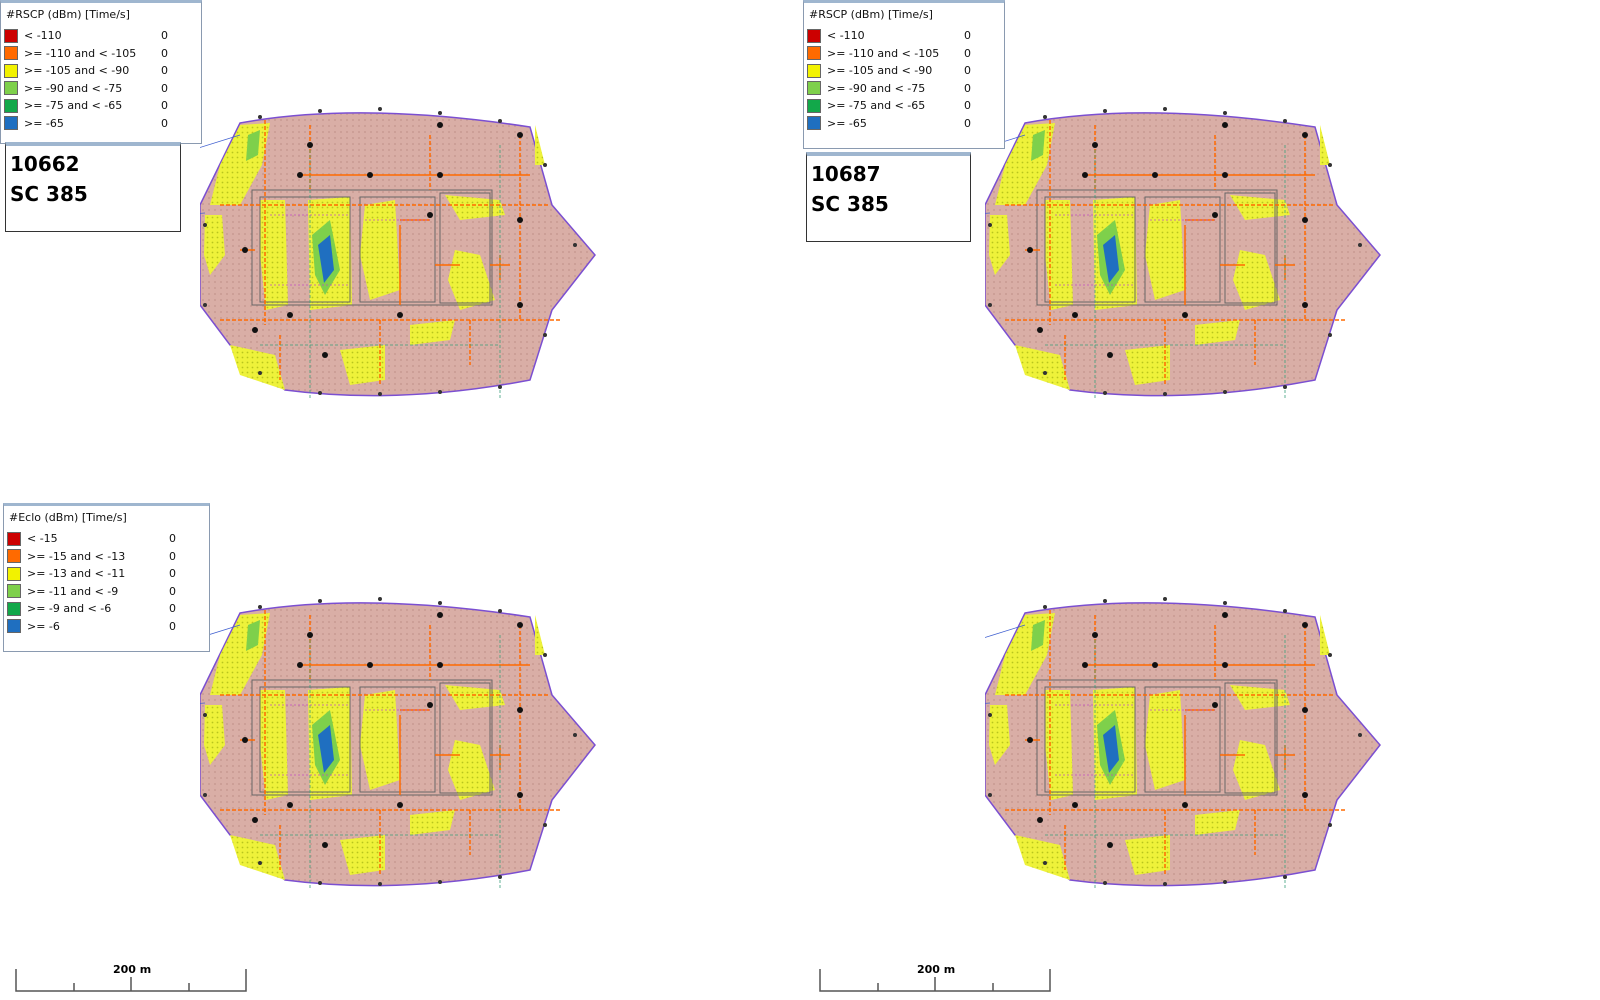 The height and width of the screenshot is (1000, 1600). I want to click on info-channel: 10662, so click(45, 164).